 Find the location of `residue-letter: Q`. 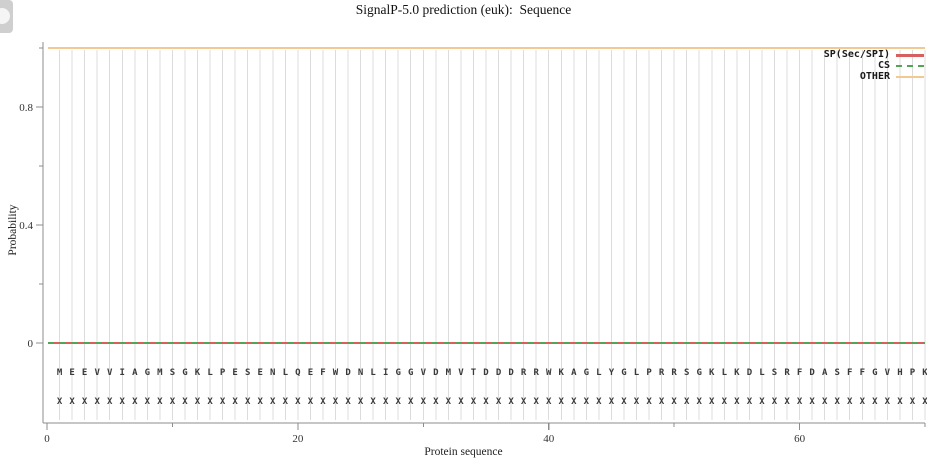

residue-letter: Q is located at coordinates (298, 373).